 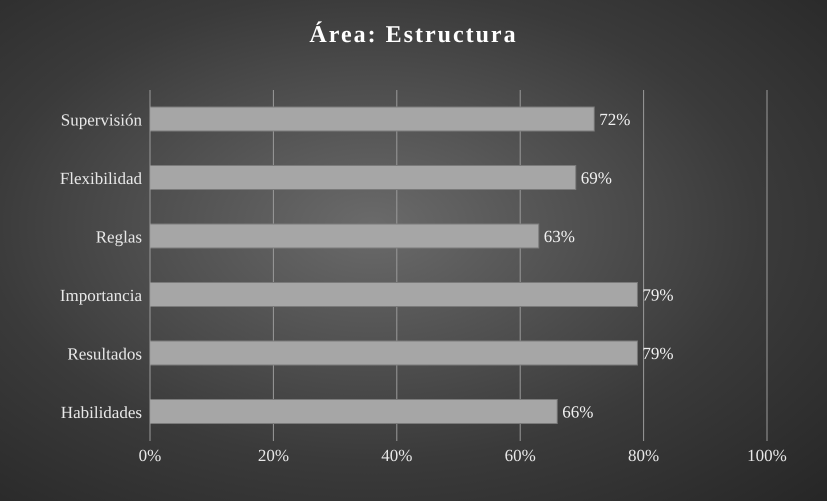 I want to click on data-label: 69%, so click(x=596, y=178).